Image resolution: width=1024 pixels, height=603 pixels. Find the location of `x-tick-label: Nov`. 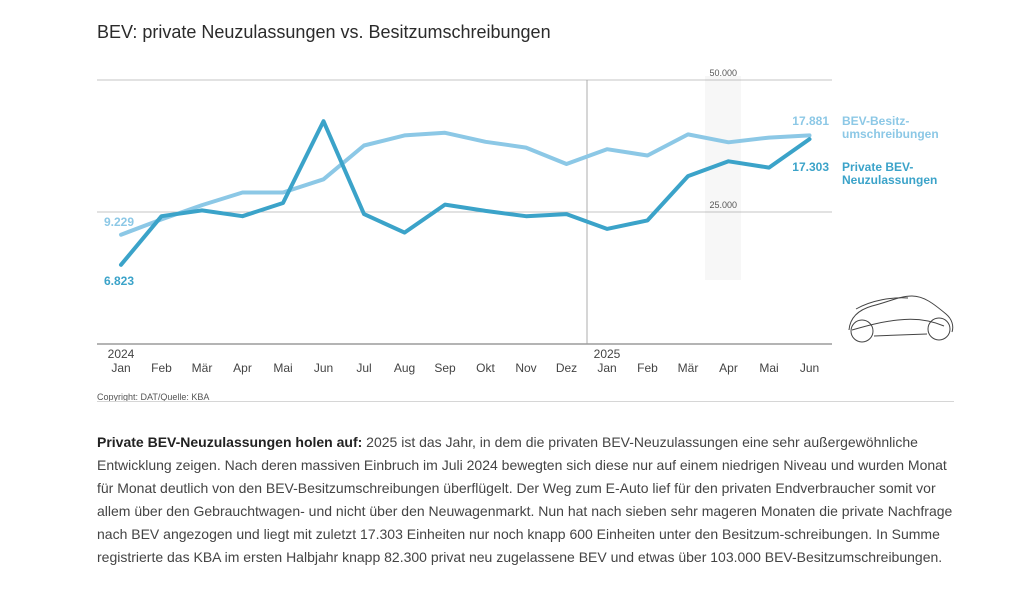

x-tick-label: Nov is located at coordinates (525, 368).